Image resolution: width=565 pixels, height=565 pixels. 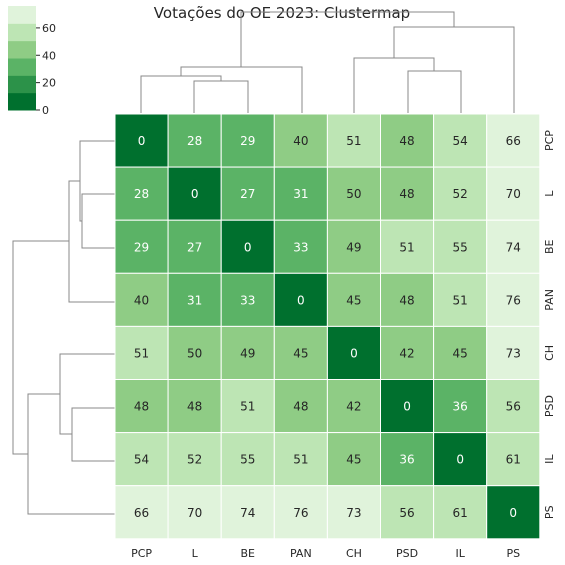 What do you see at coordinates (300, 247) in the screenshot?
I see `cell-value-label: 33` at bounding box center [300, 247].